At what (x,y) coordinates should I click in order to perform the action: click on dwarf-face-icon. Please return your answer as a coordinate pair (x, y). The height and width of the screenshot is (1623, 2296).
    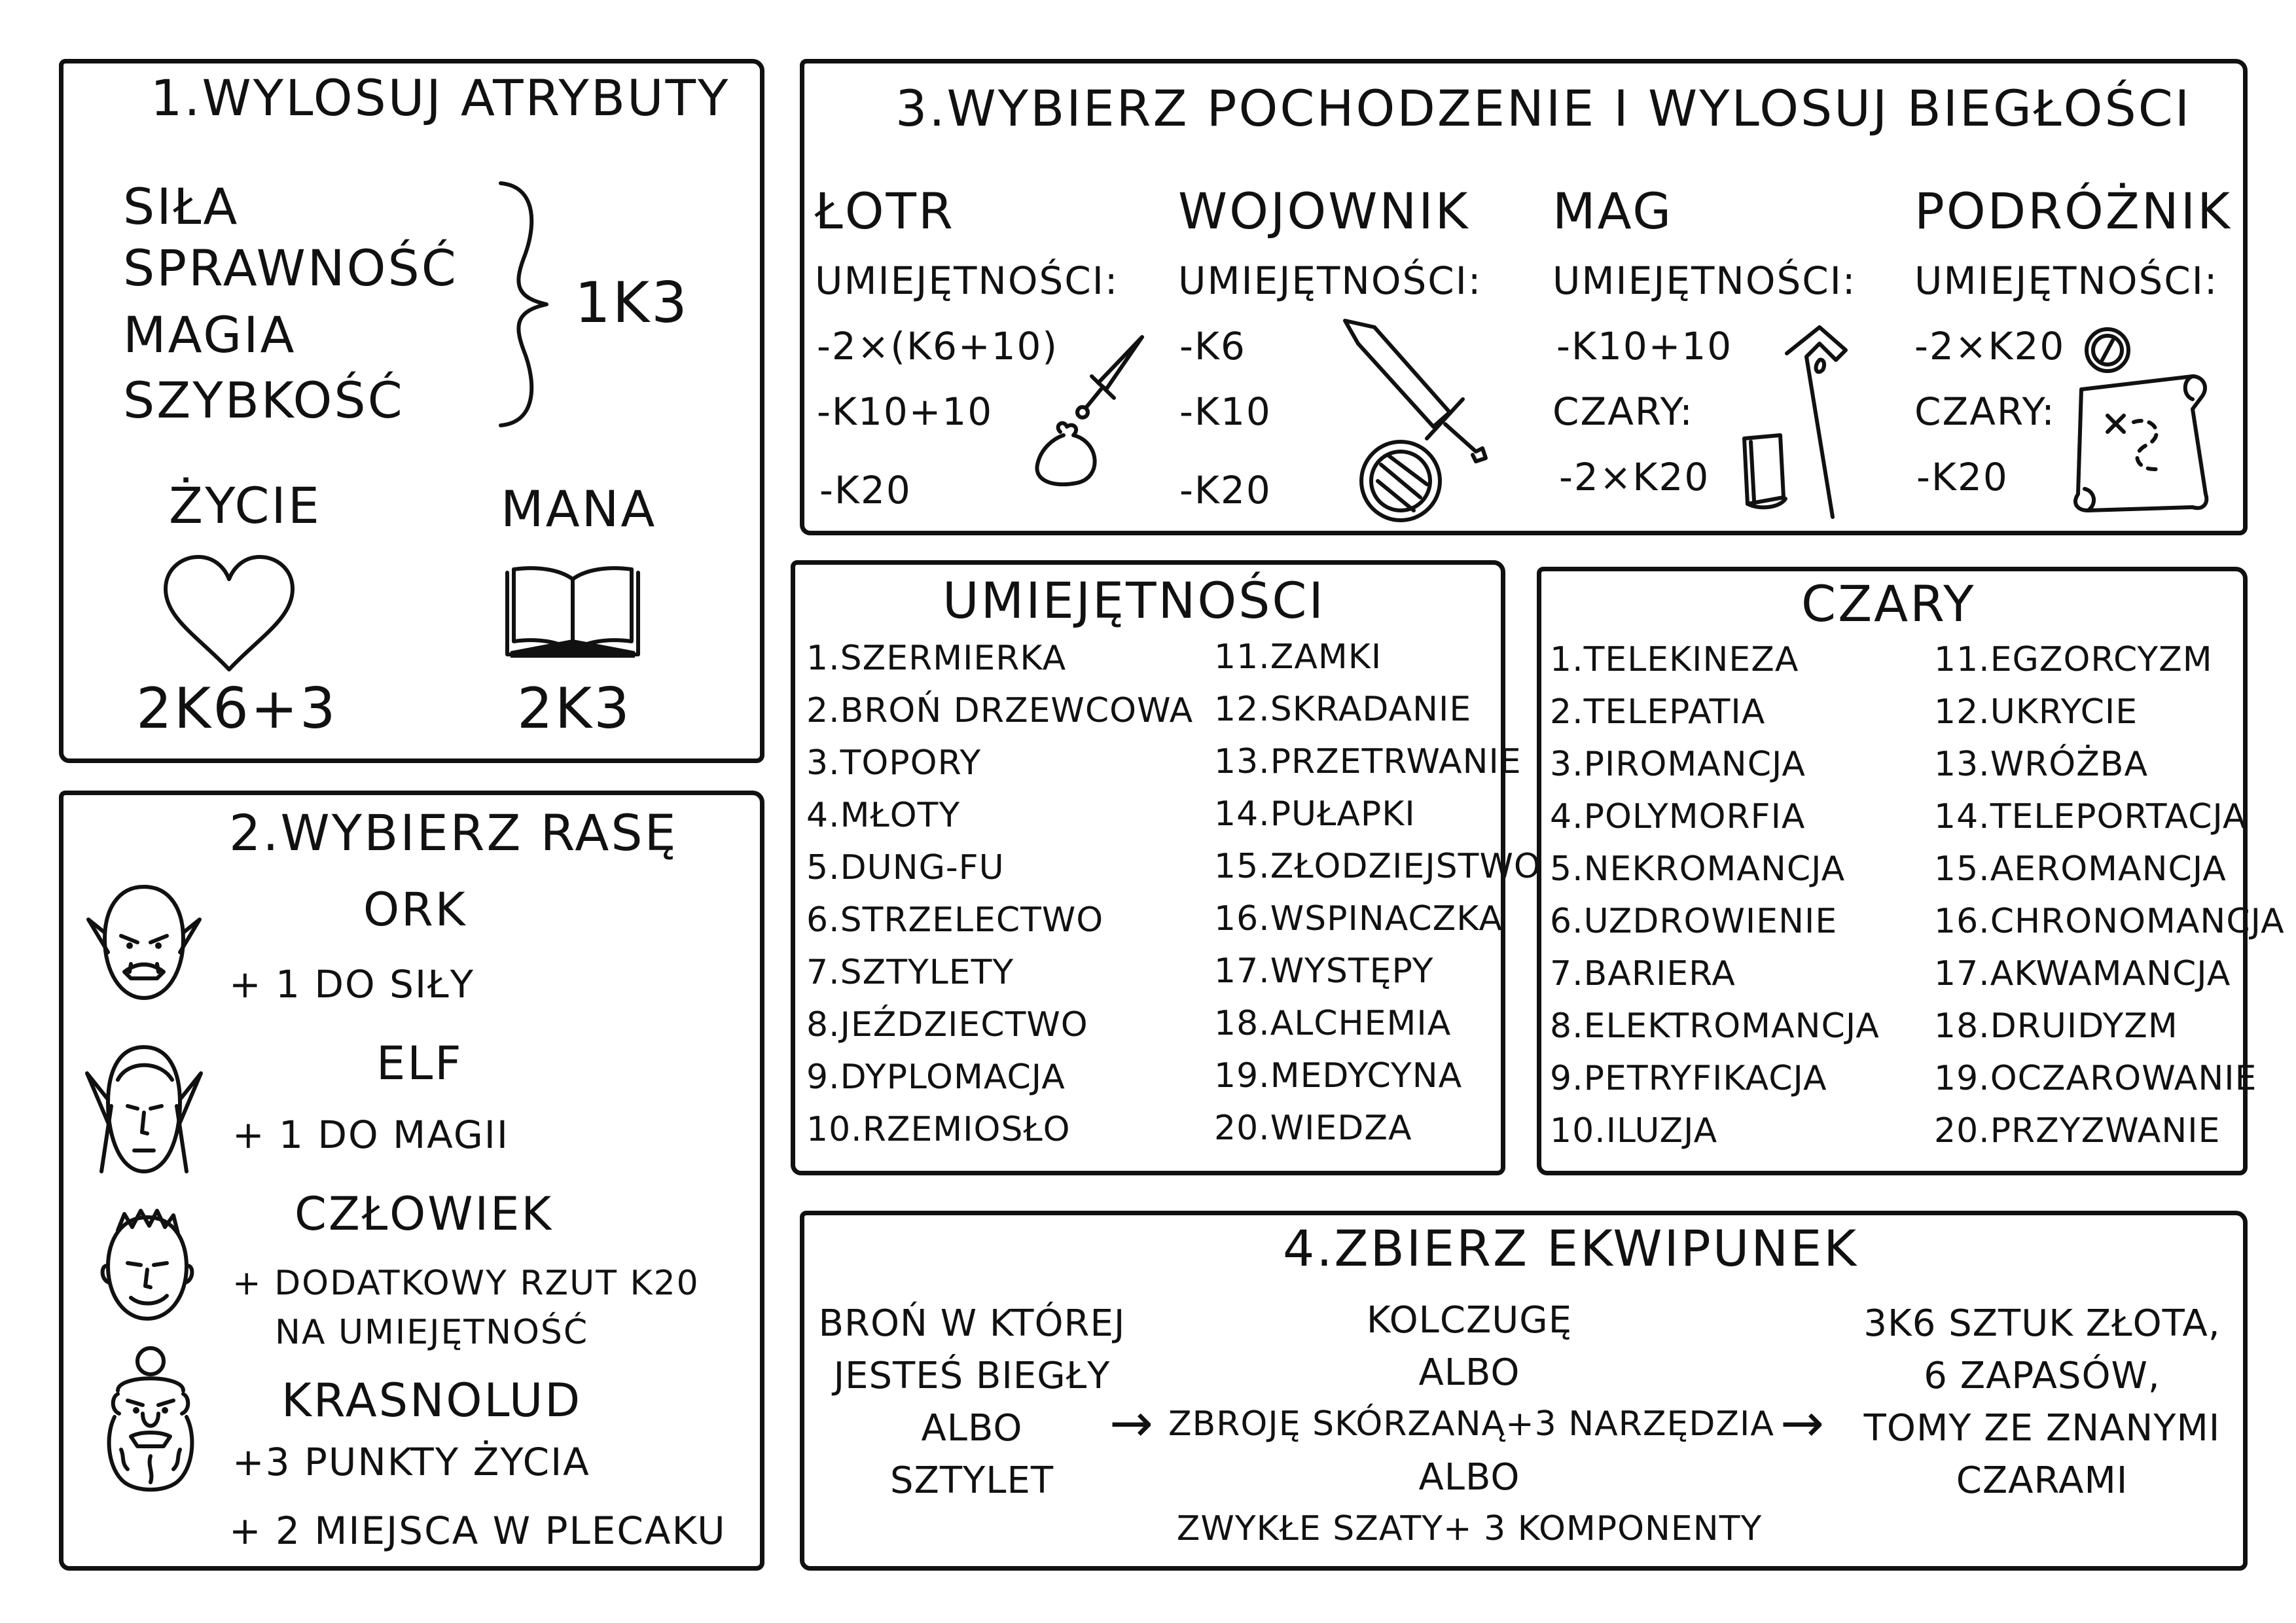
    Looking at the image, I should click on (150, 1419).